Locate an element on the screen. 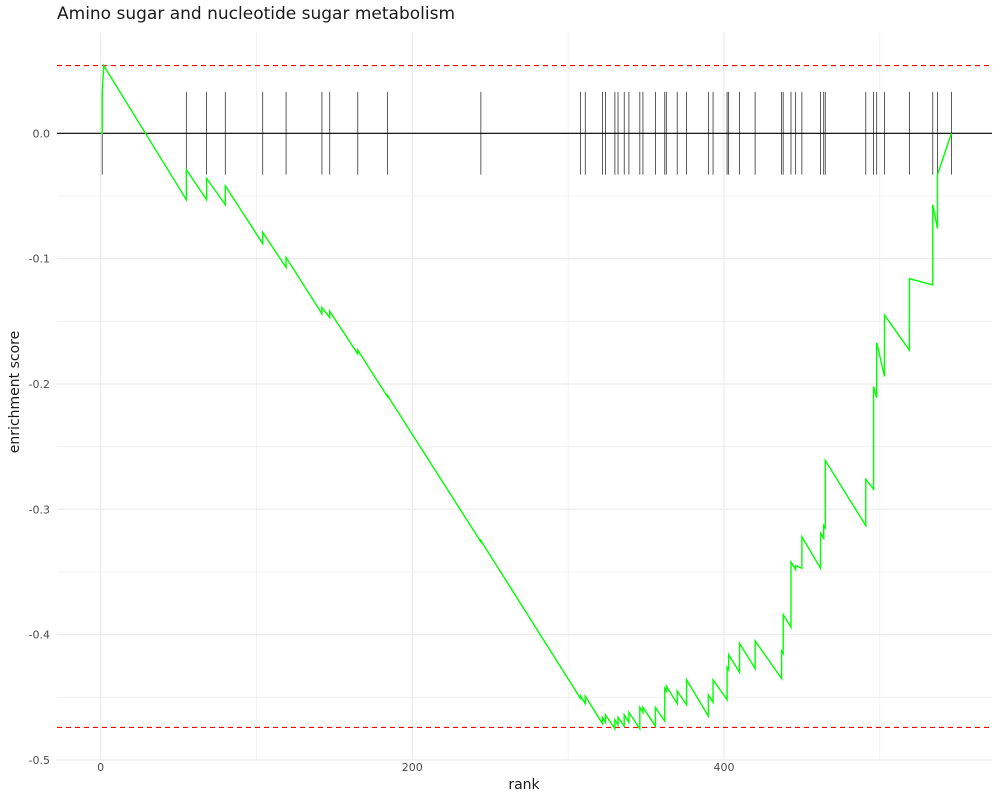 This screenshot has height=800, width=1000. y-tick-label: -0.5 is located at coordinates (39, 760).